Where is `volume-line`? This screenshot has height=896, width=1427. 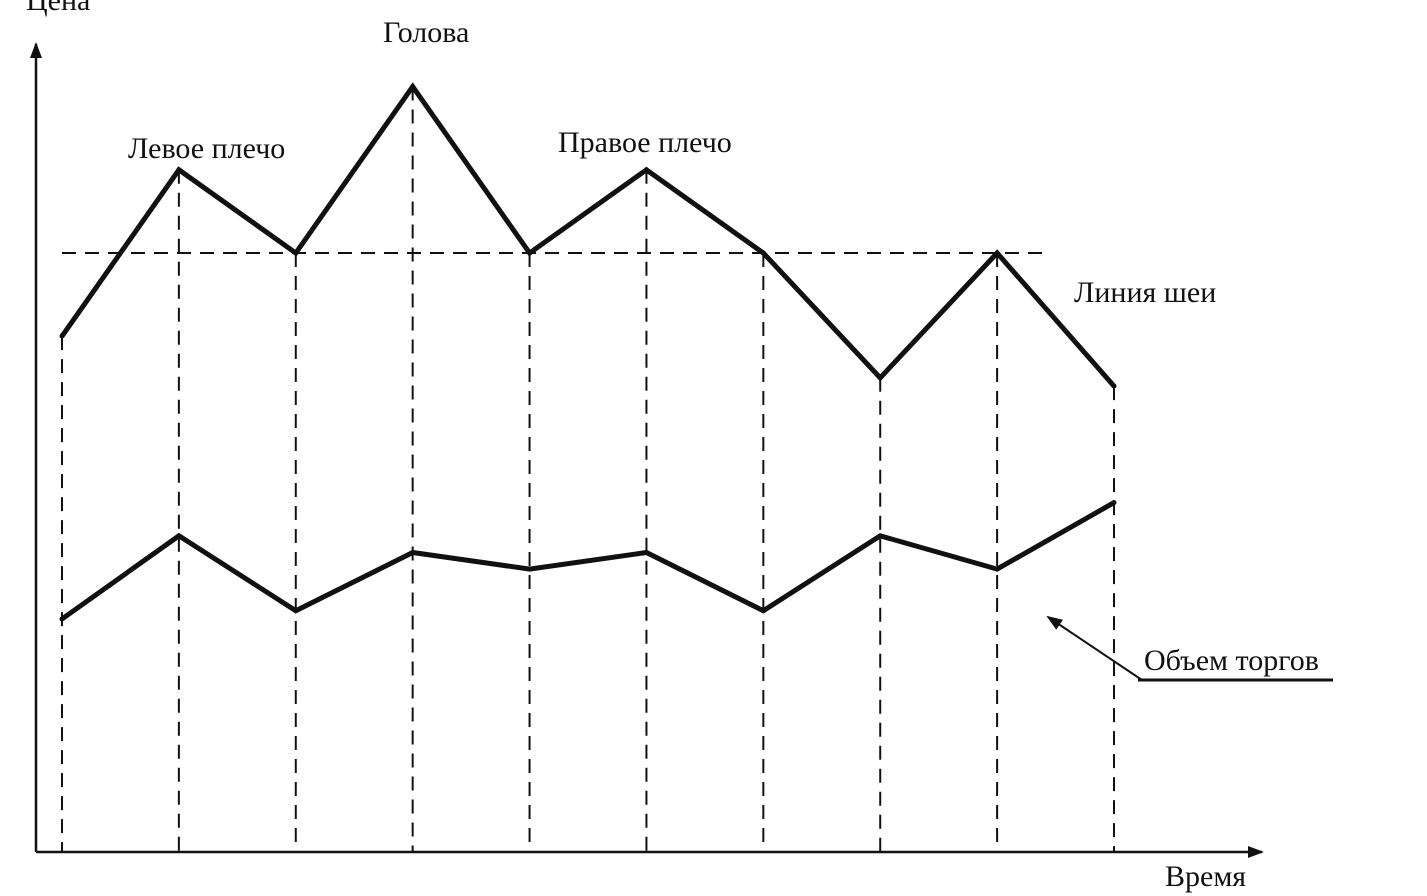 volume-line is located at coordinates (588, 561).